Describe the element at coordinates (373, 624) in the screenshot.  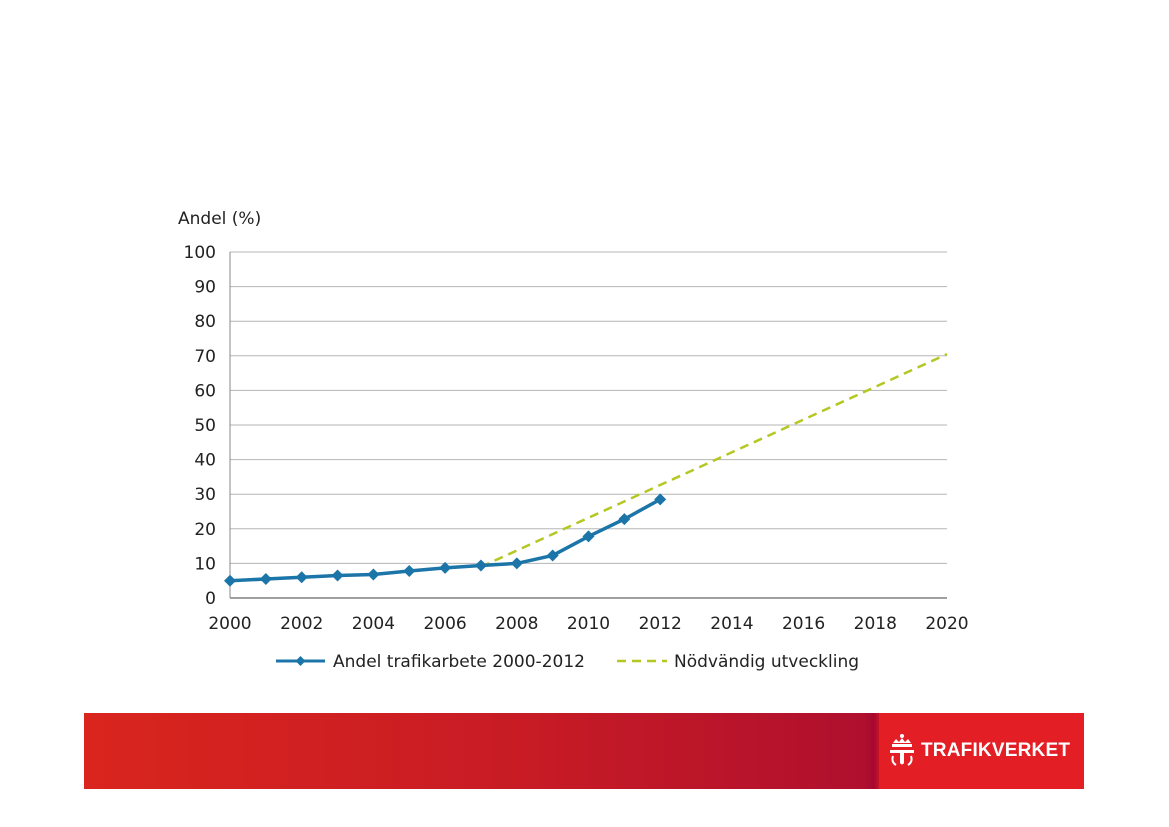
I see `x-tick-2004: 2004` at that location.